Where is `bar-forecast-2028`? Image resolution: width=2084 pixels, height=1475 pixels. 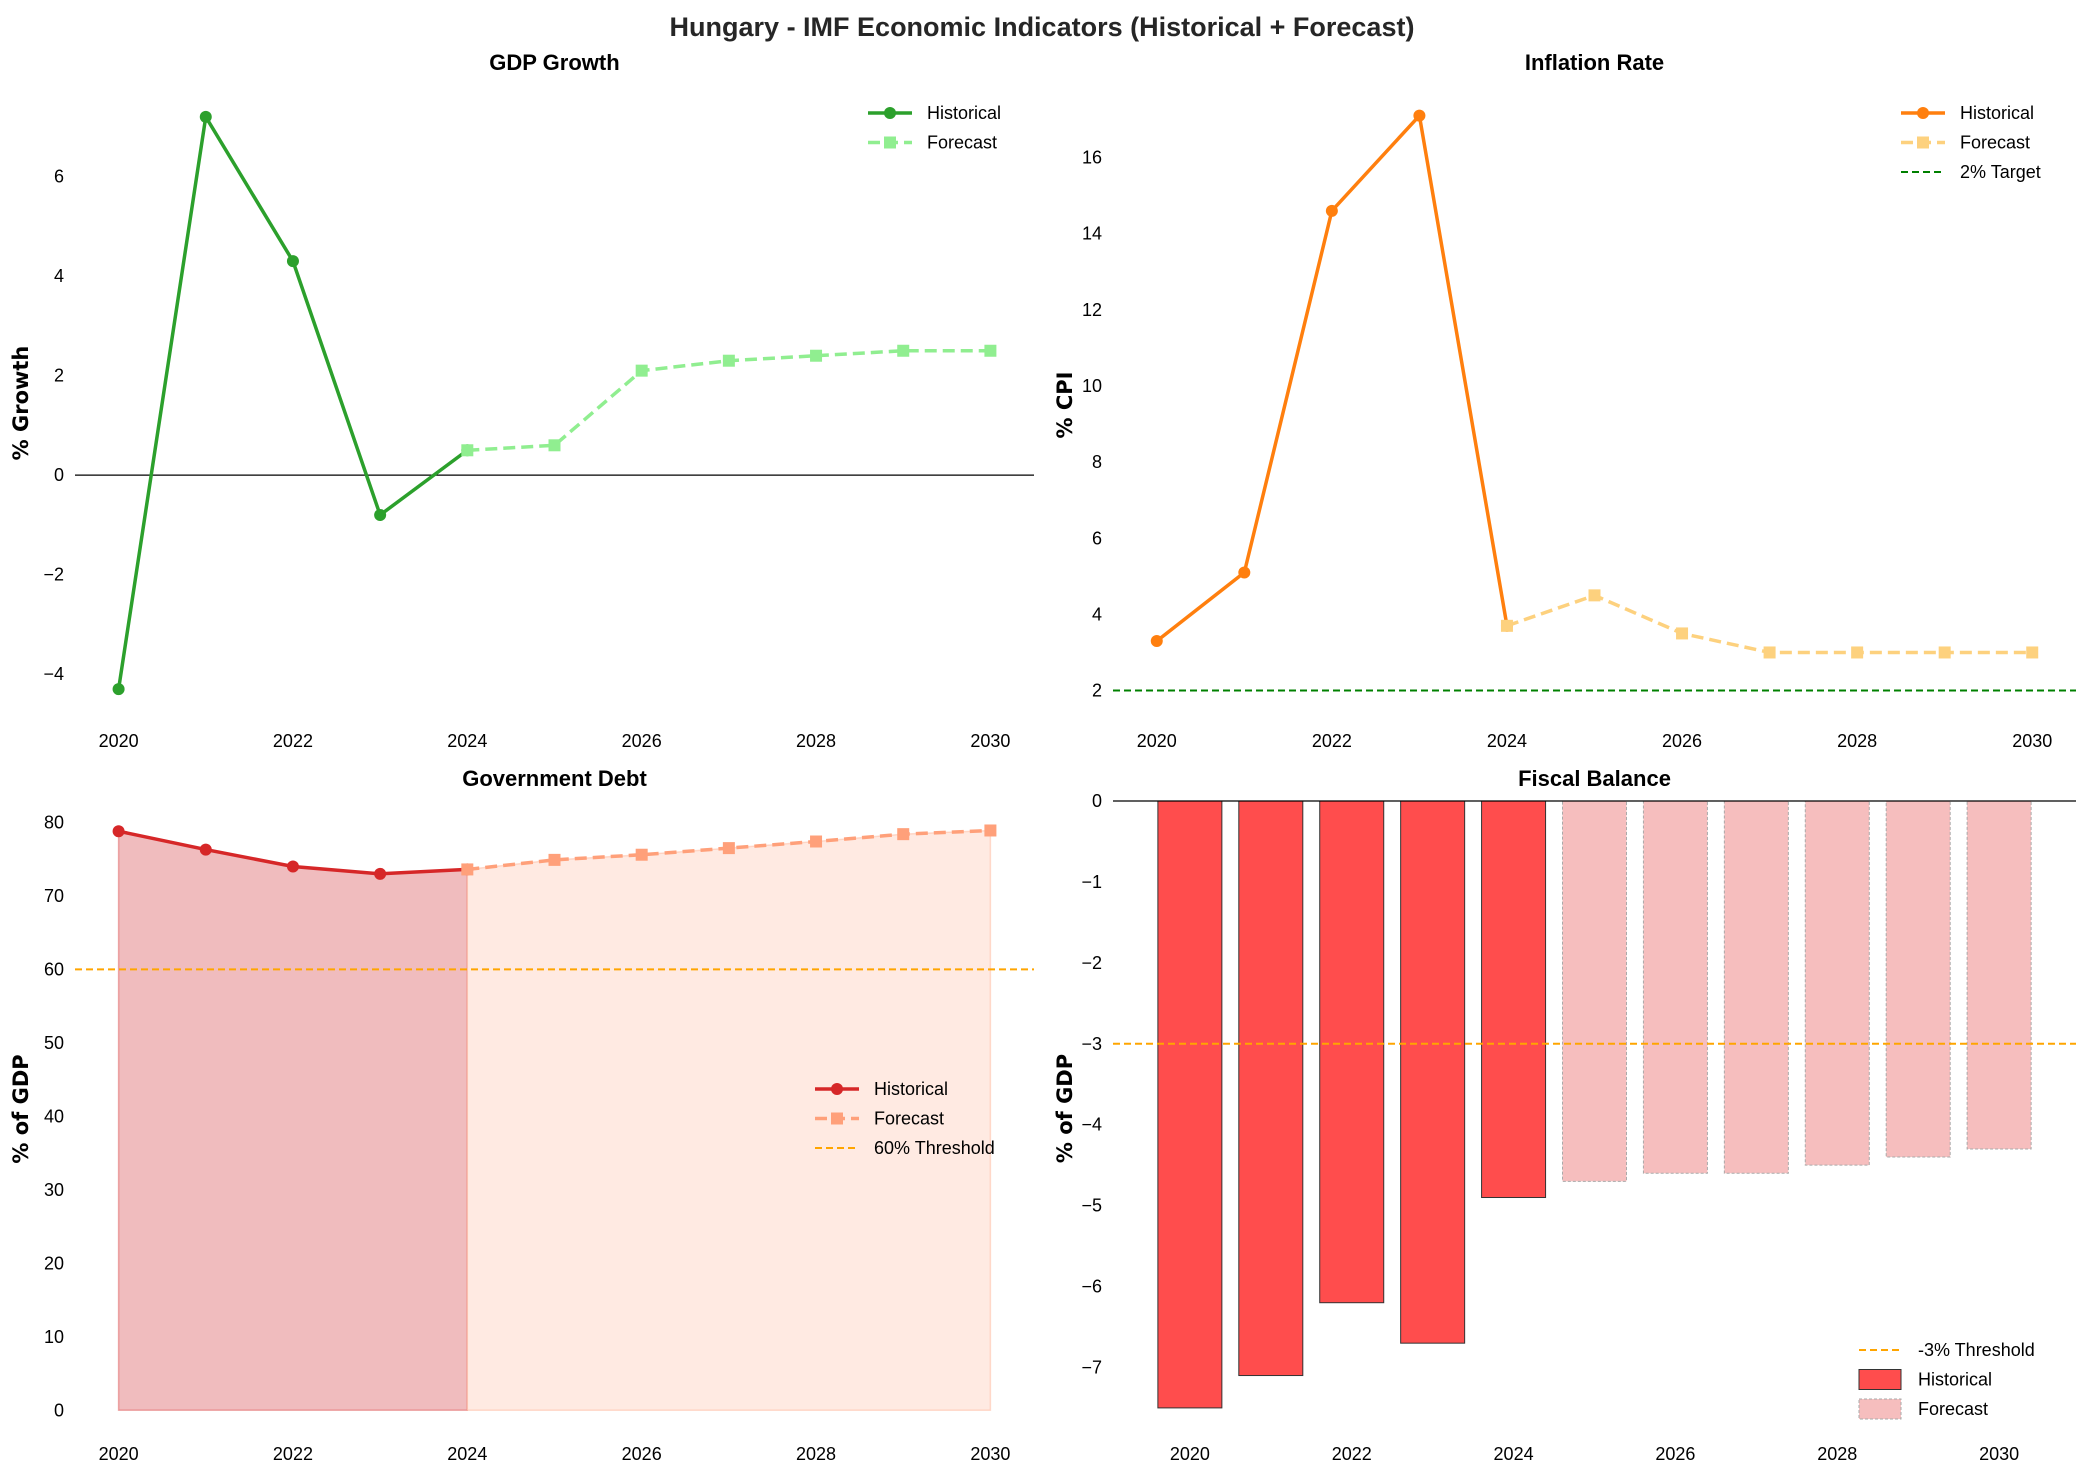
bar-forecast-2028 is located at coordinates (1837, 983).